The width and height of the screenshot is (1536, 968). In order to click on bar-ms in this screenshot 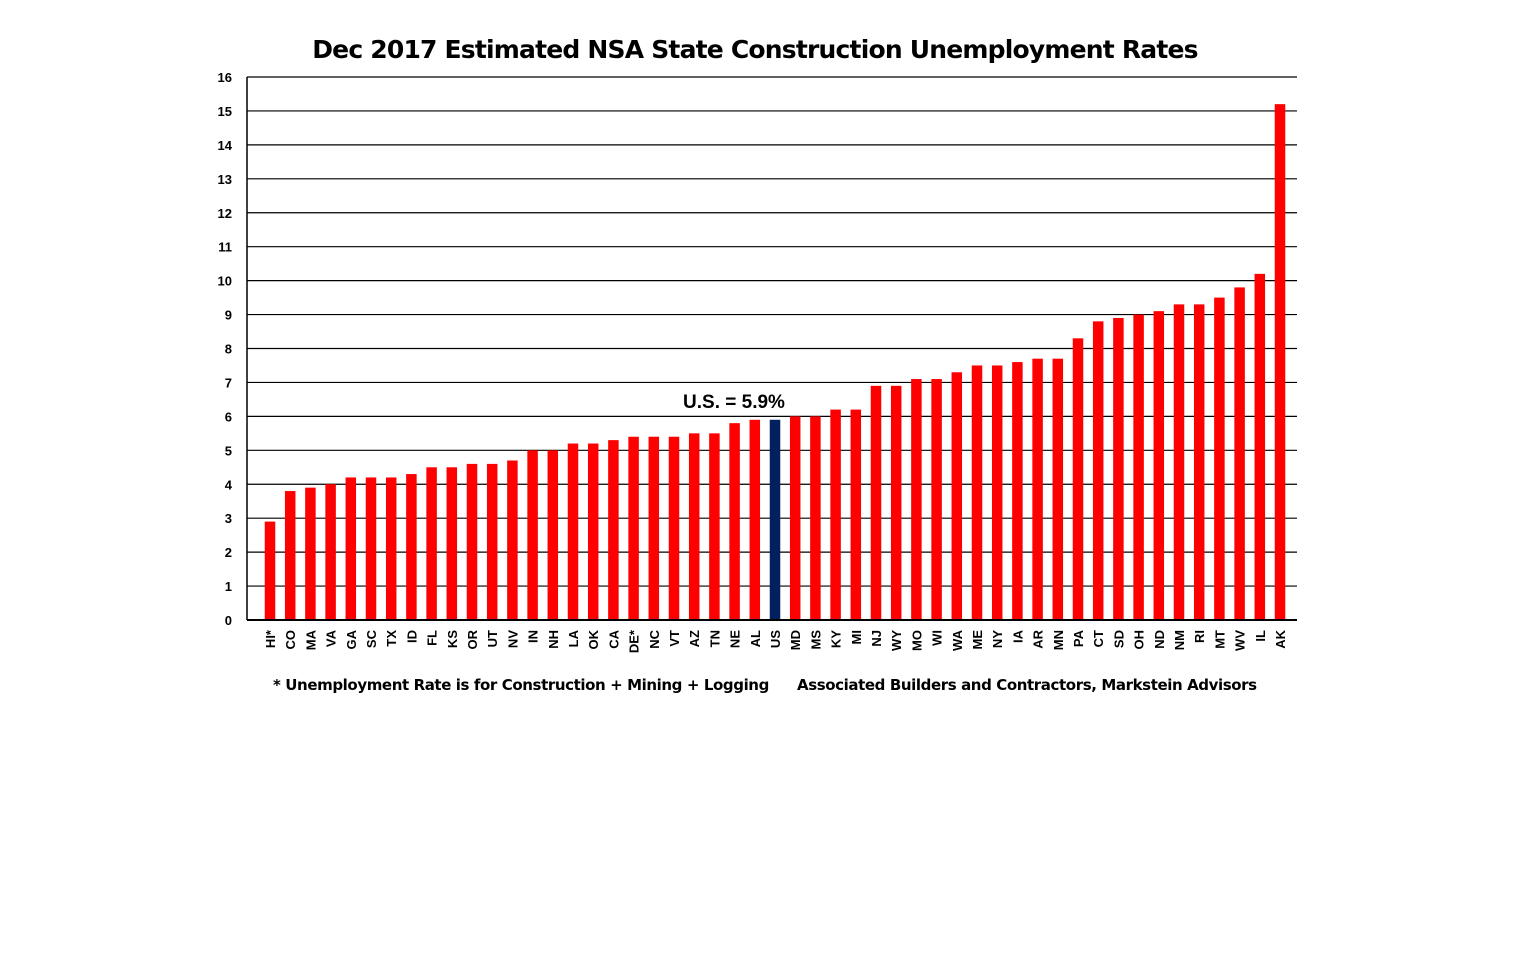, I will do `click(815, 518)`.